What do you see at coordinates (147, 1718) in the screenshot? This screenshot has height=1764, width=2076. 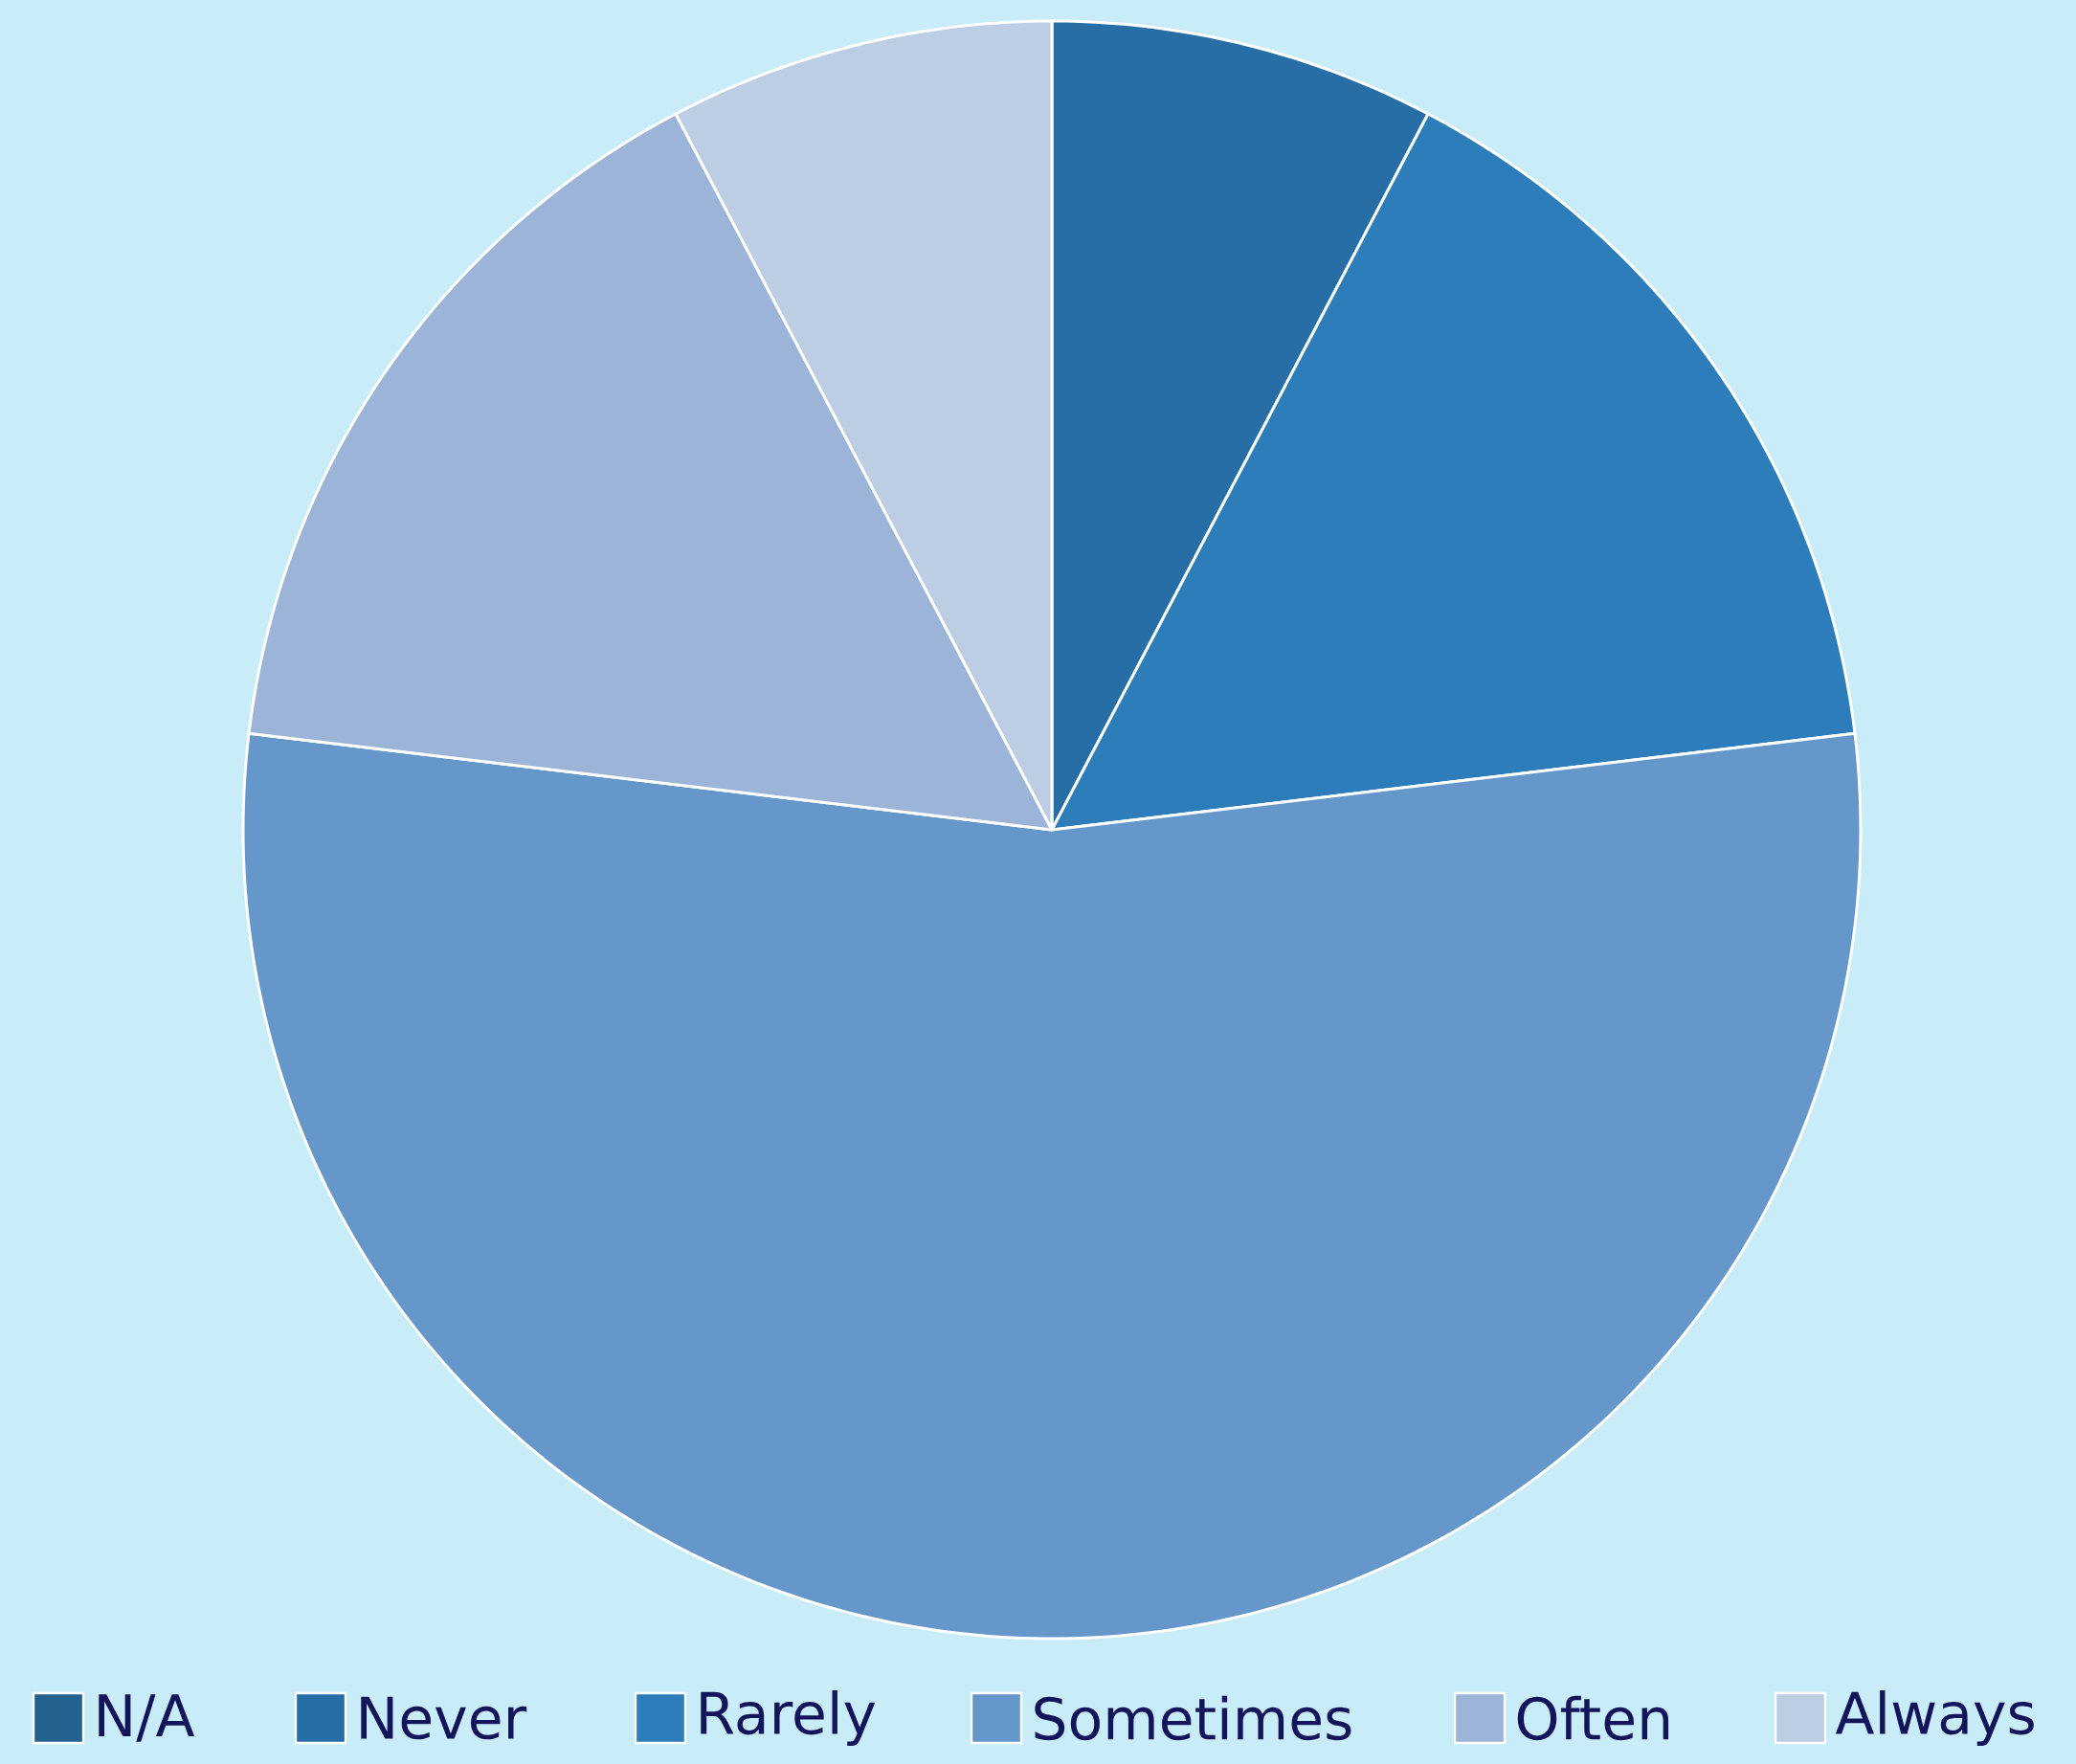 I see `legend-label: N/A` at bounding box center [147, 1718].